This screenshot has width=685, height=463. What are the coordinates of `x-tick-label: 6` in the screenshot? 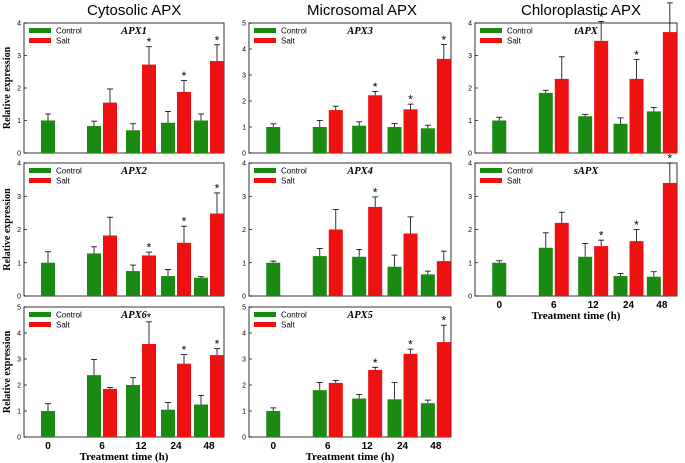 It's located at (554, 305).